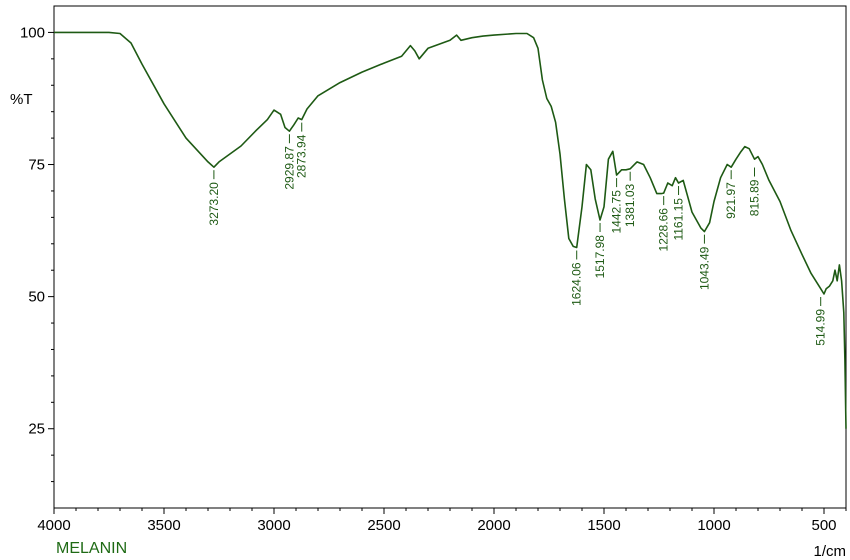 This screenshot has height=560, width=850. What do you see at coordinates (53, 525) in the screenshot?
I see `x-tick-label: 4000` at bounding box center [53, 525].